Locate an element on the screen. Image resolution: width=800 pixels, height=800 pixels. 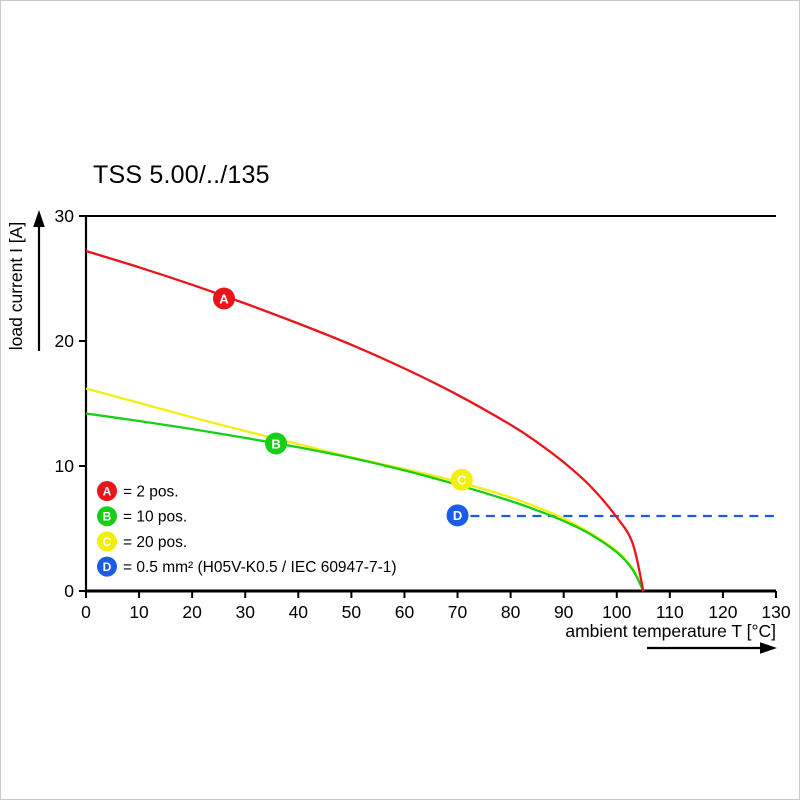
chart-title: TSS 5.00/../135 is located at coordinates (181, 175).